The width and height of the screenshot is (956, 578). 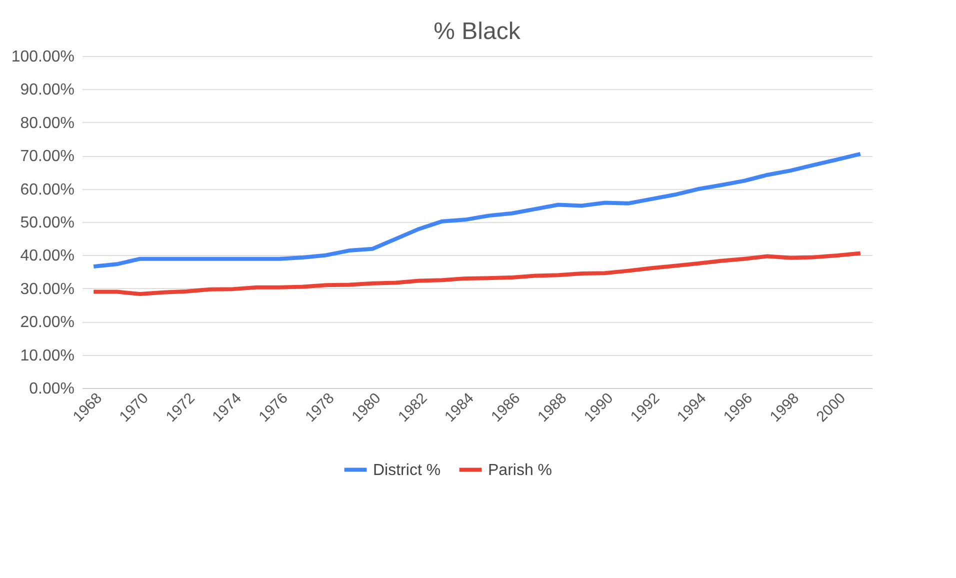 I want to click on y-tick-label: 60.00%, so click(x=47, y=189).